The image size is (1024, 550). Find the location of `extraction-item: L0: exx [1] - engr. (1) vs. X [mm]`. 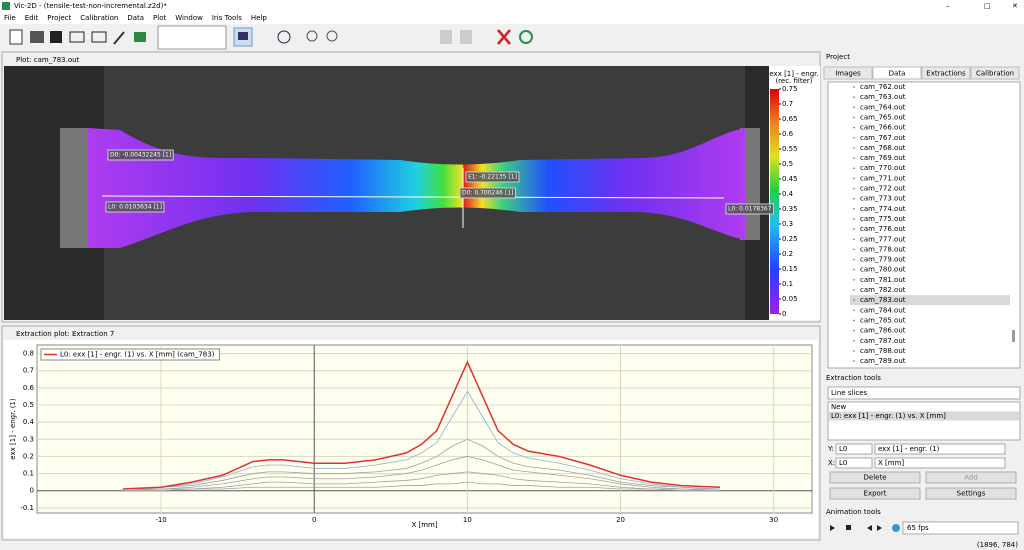

extraction-item: L0: exx [1] - engr. (1) vs. X [mm] is located at coordinates (888, 416).